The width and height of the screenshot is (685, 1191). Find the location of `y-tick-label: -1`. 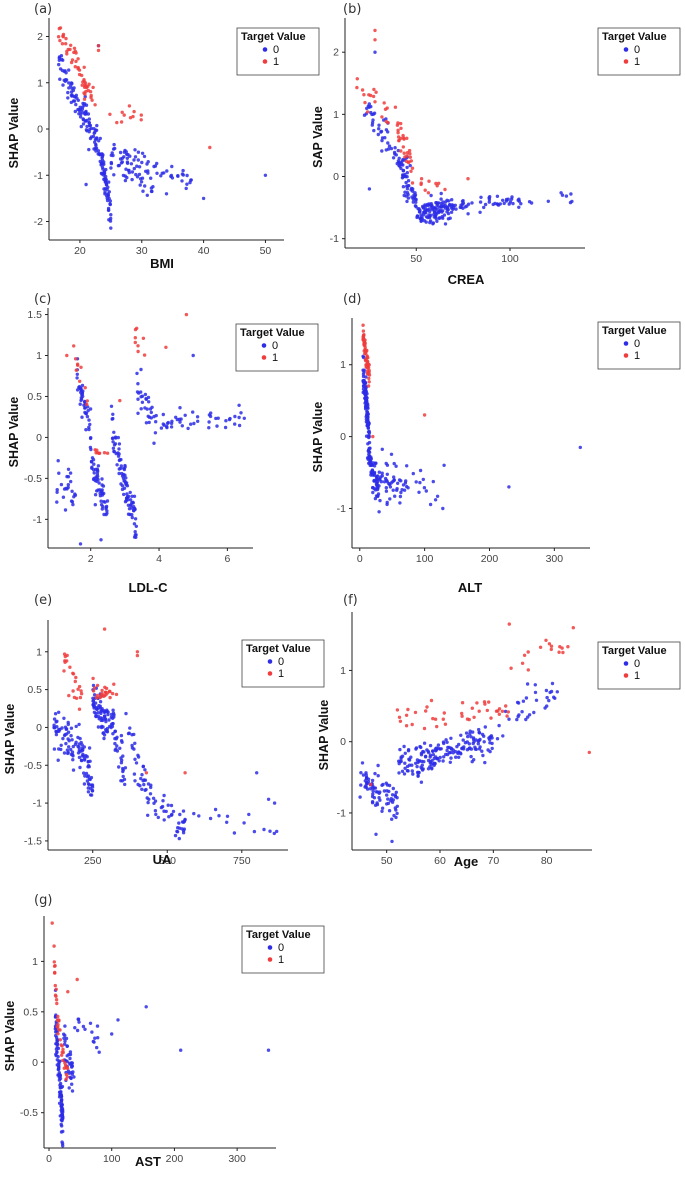

y-tick-label: -1 is located at coordinates (341, 813).